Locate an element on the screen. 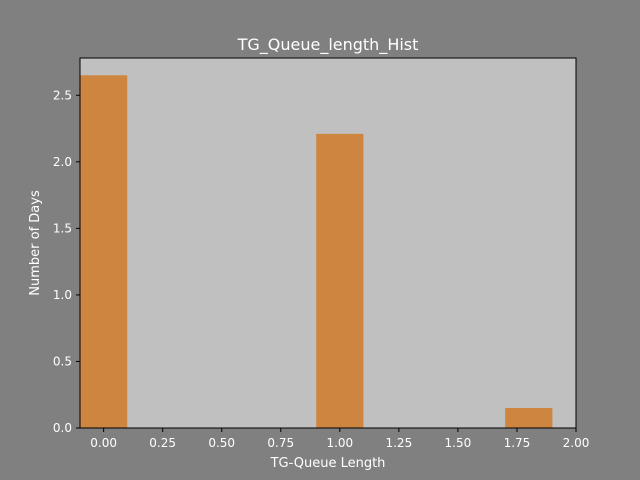 The image size is (640, 480). x-axis-label: TG-Queue Length is located at coordinates (328, 463).